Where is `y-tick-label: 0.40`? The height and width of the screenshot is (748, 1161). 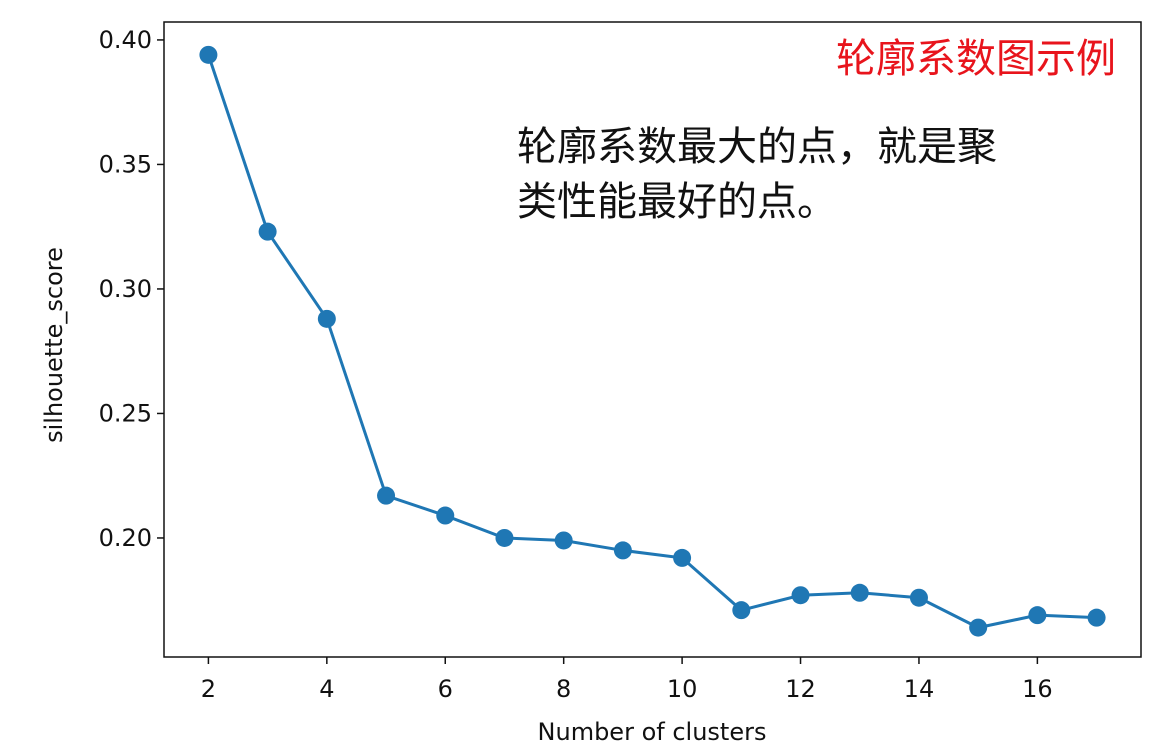
y-tick-label: 0.40 is located at coordinates (125, 40).